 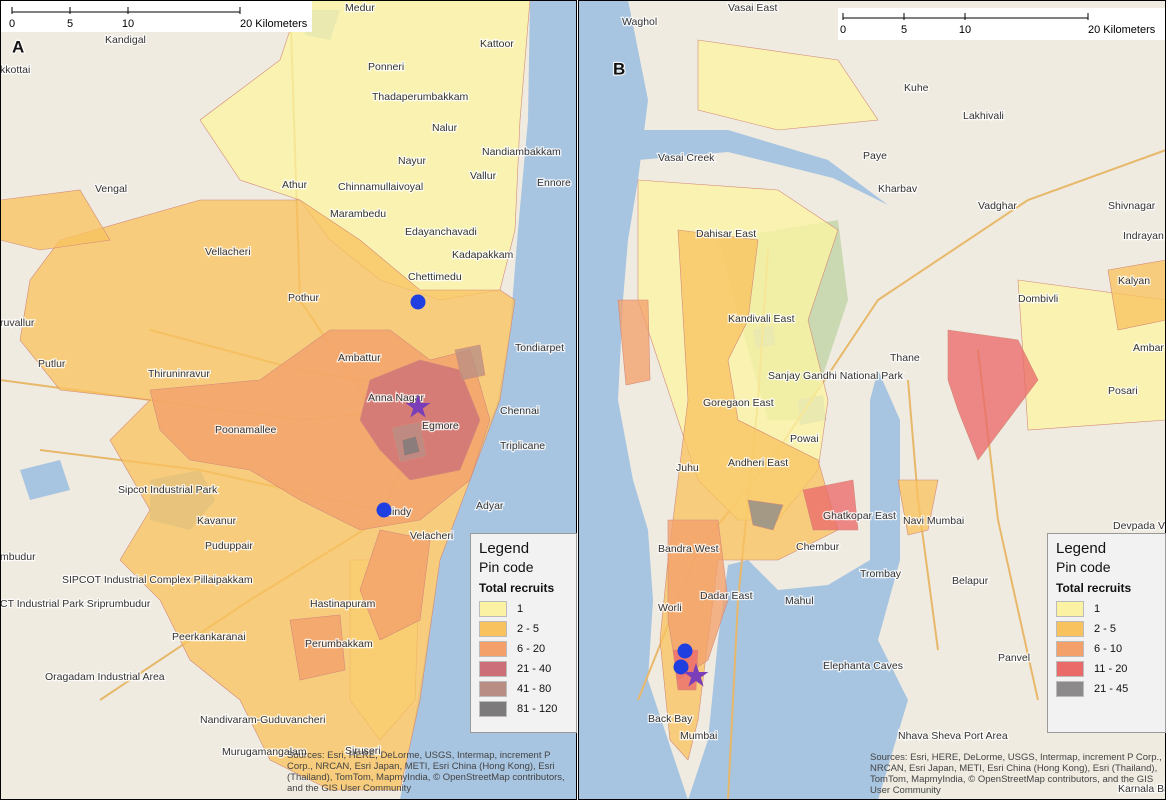 I want to click on place-label: Chembur, so click(x=818, y=547).